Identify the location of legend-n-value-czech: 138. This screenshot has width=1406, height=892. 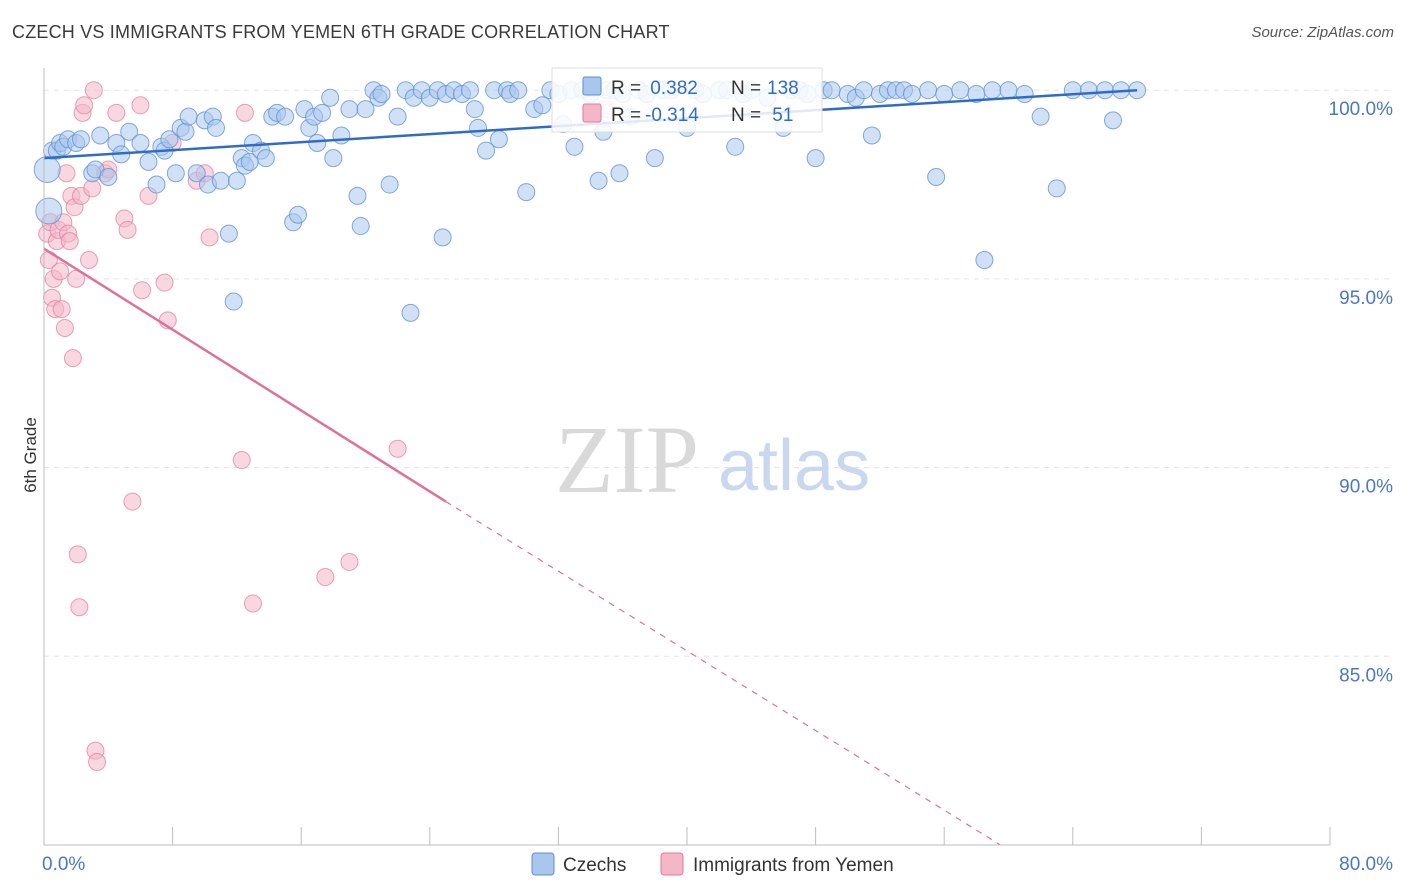
(783, 88).